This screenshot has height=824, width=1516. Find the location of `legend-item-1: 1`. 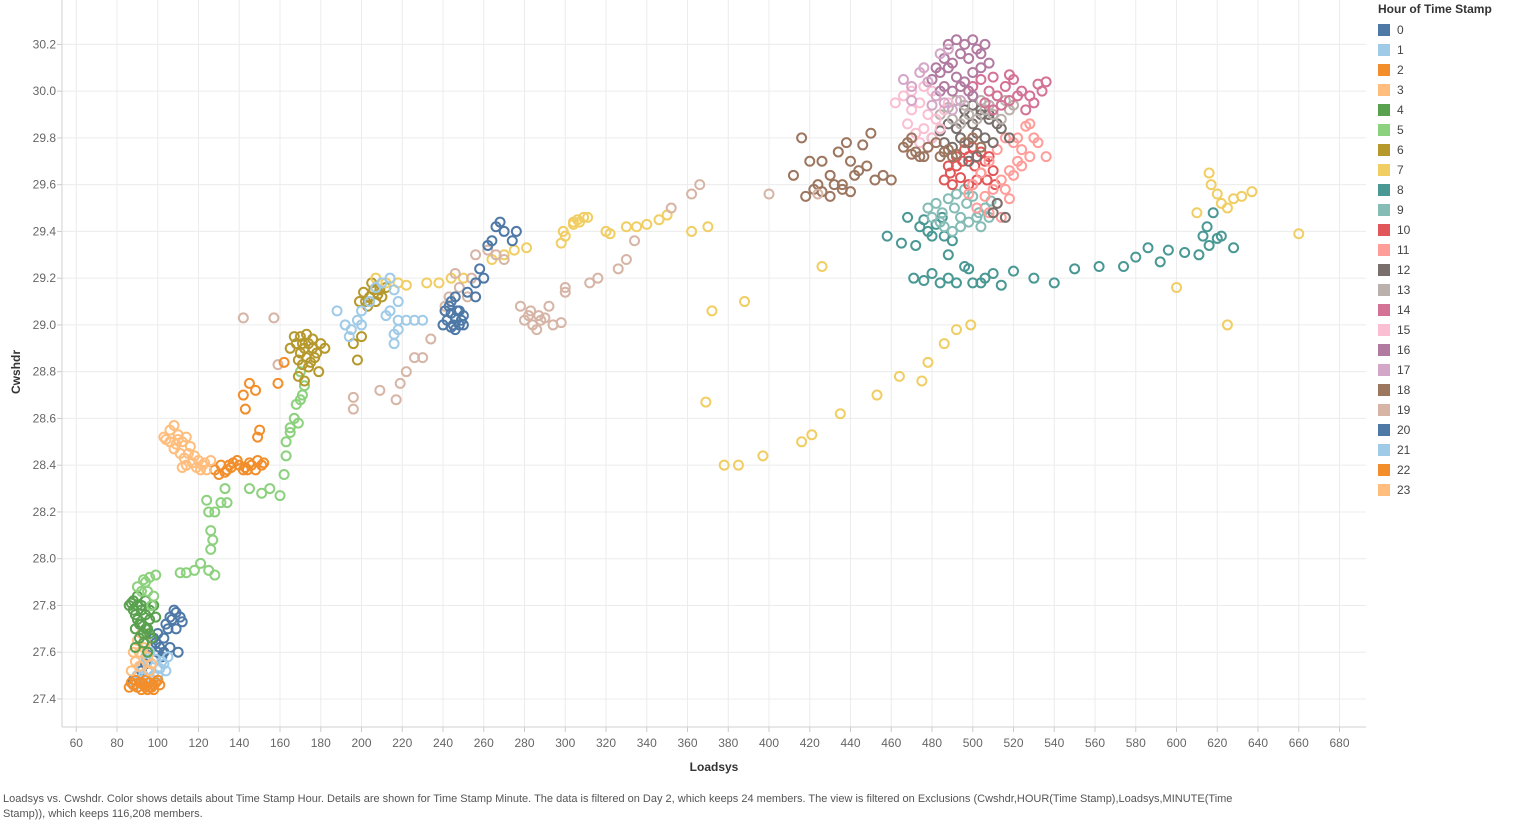

legend-item-1: 1 is located at coordinates (1444, 50).